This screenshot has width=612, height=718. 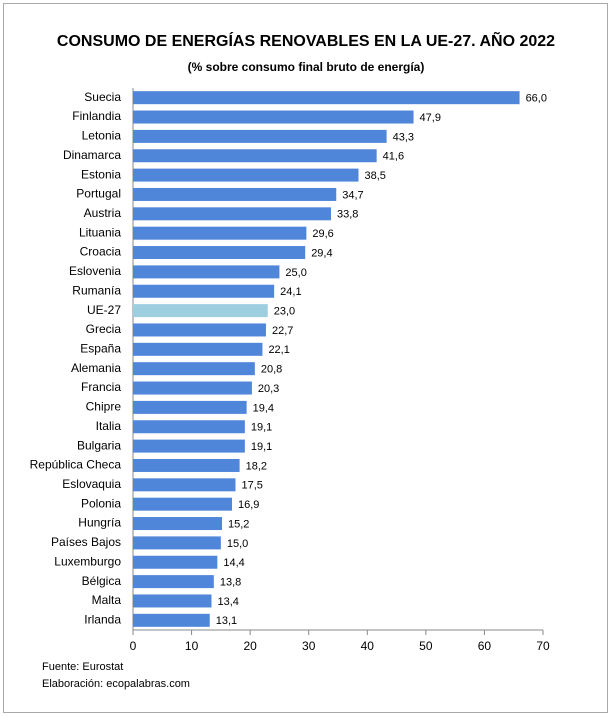 What do you see at coordinates (368, 646) in the screenshot?
I see `x-tick-label: 40` at bounding box center [368, 646].